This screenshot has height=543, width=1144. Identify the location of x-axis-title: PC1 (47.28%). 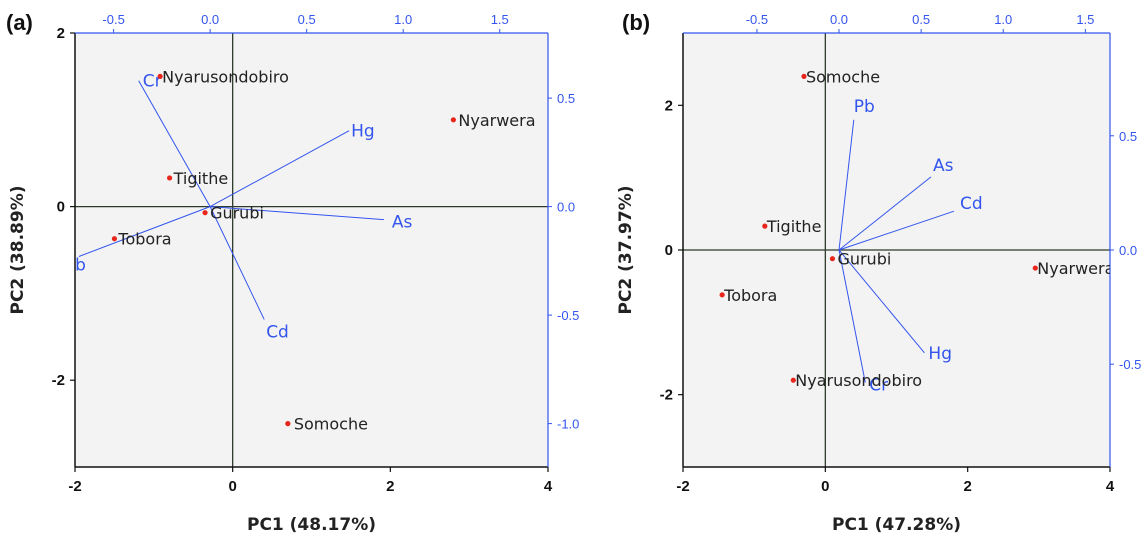
(896, 525).